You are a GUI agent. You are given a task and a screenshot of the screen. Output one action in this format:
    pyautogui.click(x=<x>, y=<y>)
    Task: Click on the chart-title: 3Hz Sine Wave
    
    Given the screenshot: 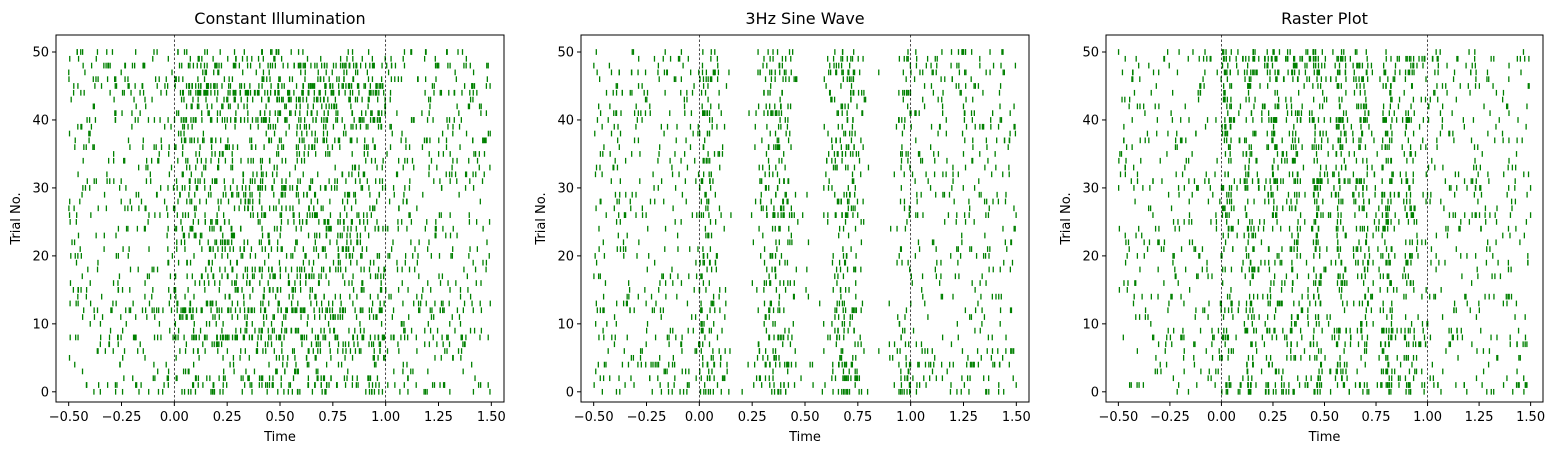 What is the action you would take?
    pyautogui.click(x=804, y=18)
    